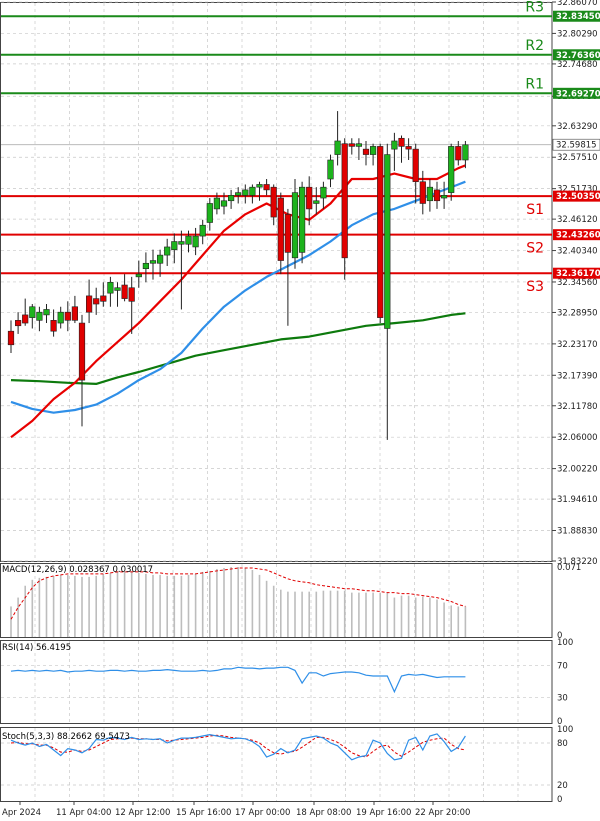 The width and height of the screenshot is (600, 821). Describe the element at coordinates (577, 190) in the screenshot. I see `y-tick-label: 32.51730` at that location.